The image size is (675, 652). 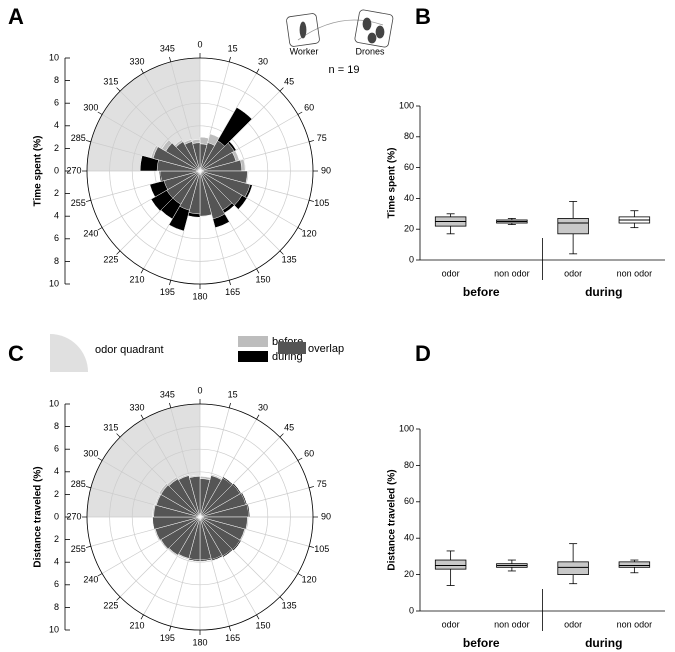 I want to click on outer-circle, so click(x=200, y=171).